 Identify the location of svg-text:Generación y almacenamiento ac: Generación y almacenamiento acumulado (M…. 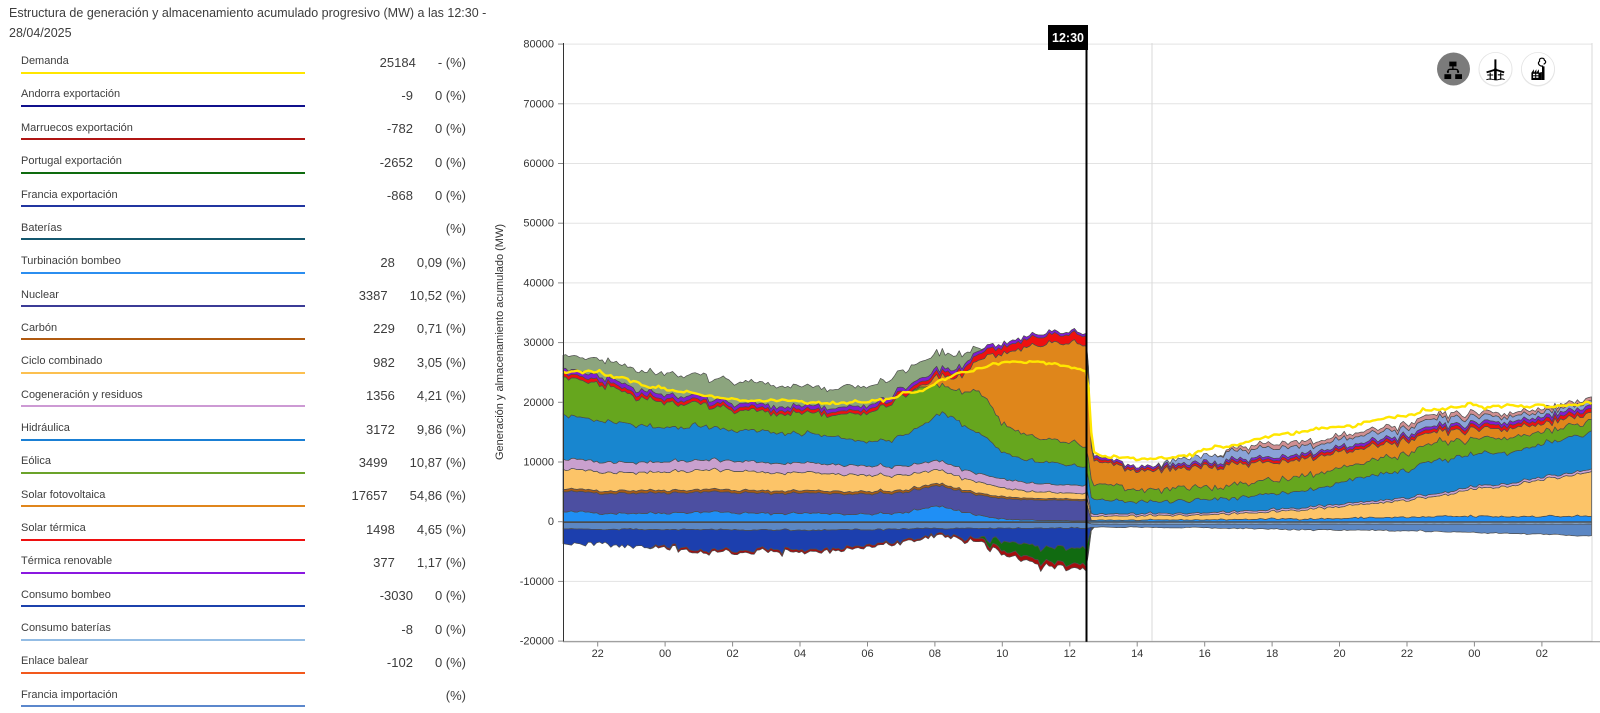
(500, 342).